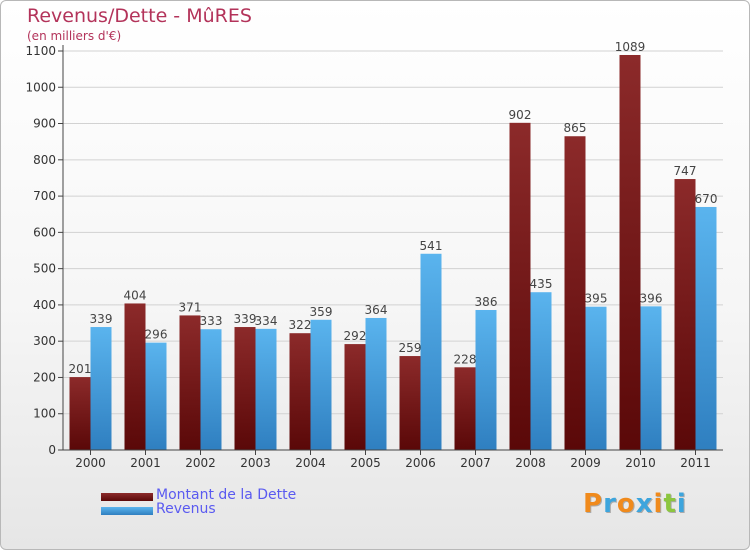  What do you see at coordinates (266, 321) in the screenshot?
I see `data-label-revenus: 334` at bounding box center [266, 321].